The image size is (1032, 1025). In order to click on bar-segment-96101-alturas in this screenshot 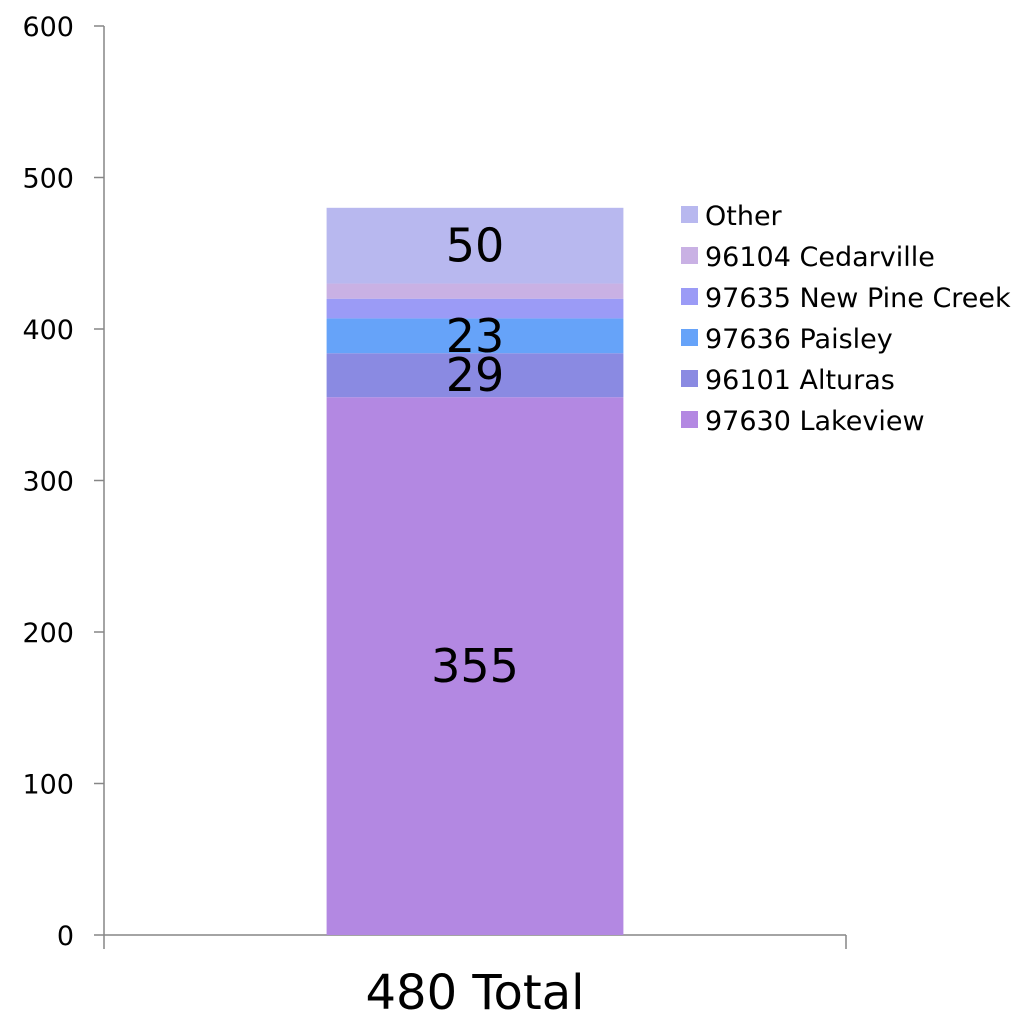, I will do `click(475, 375)`.